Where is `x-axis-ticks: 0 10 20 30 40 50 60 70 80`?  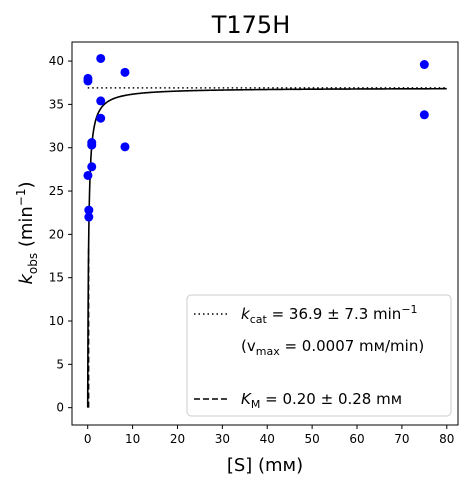 x-axis-ticks: 0 10 20 30 40 50 60 70 80 is located at coordinates (269, 435).